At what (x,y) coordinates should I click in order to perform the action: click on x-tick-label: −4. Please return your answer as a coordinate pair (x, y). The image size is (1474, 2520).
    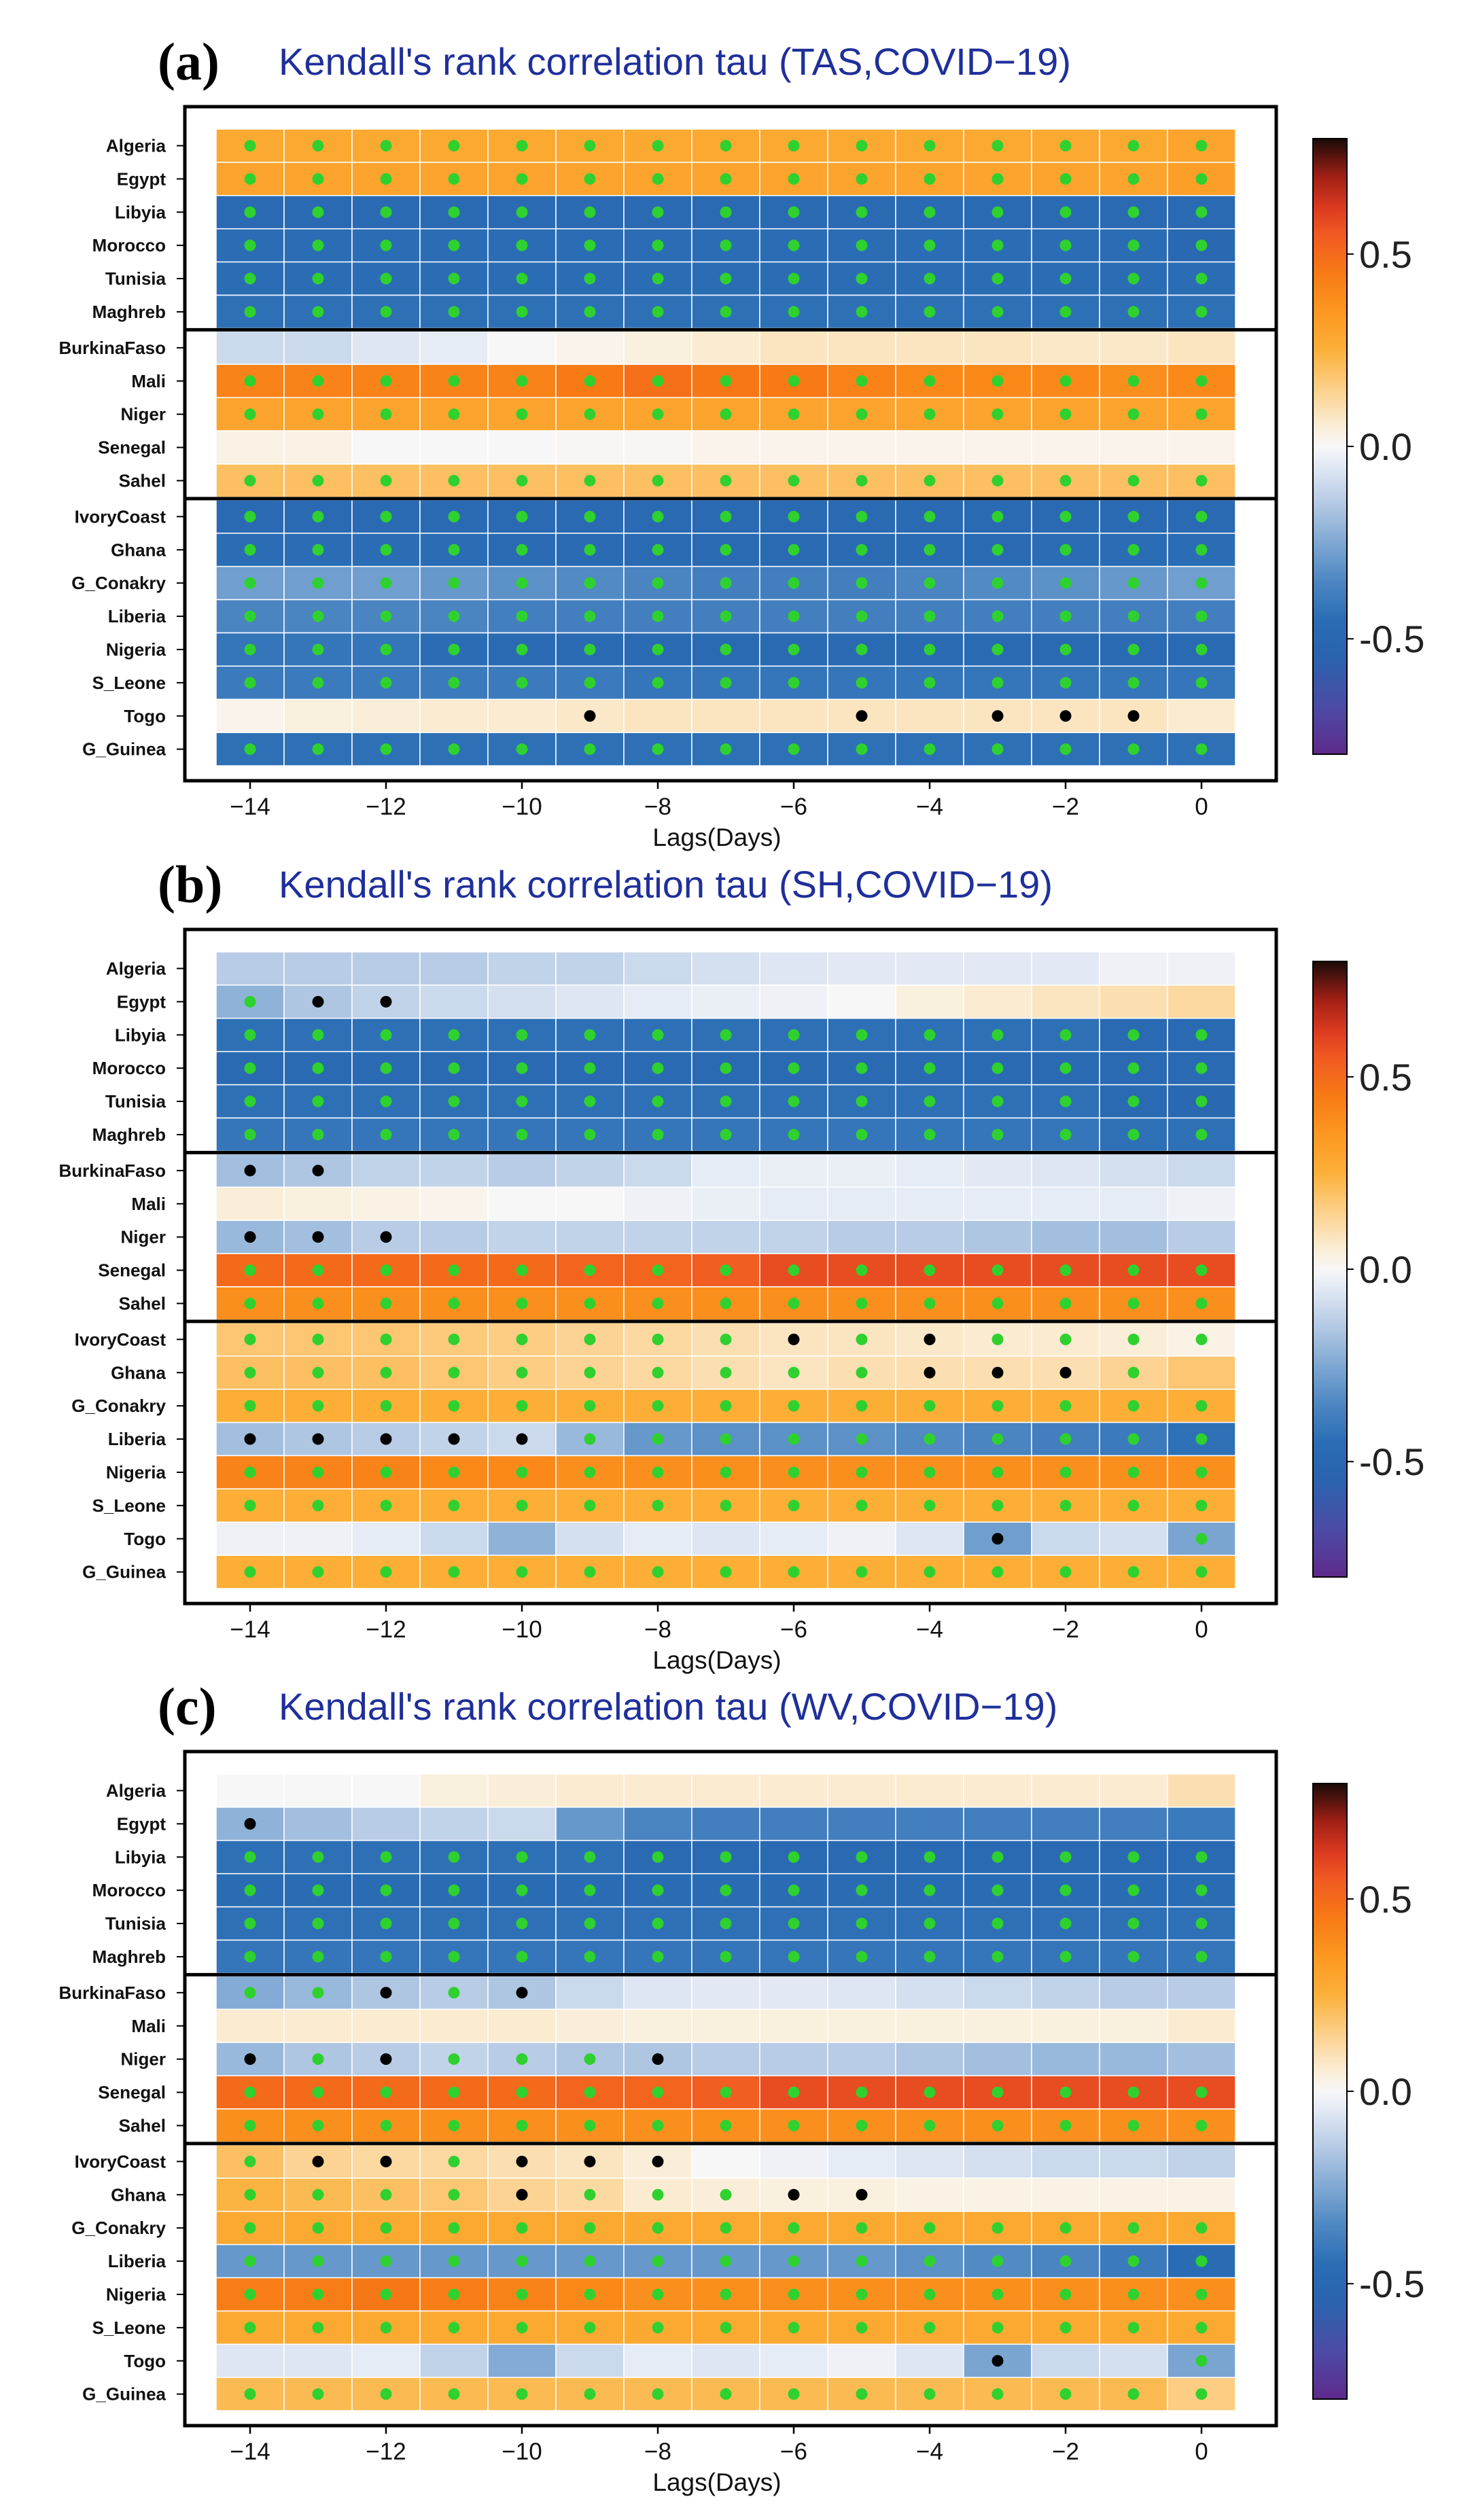
    Looking at the image, I should click on (929, 807).